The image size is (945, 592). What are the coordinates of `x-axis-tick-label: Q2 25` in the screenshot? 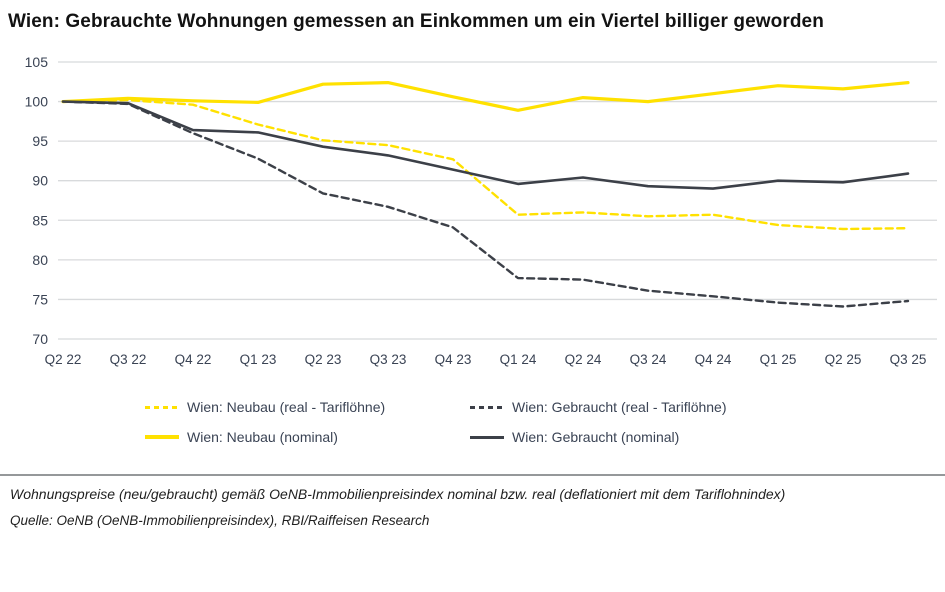 It's located at (843, 359).